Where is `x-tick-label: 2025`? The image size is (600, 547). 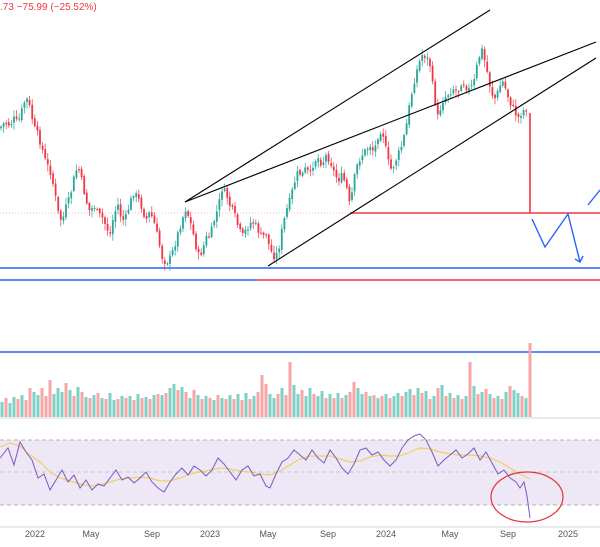
x-tick-label: 2025 is located at coordinates (568, 534).